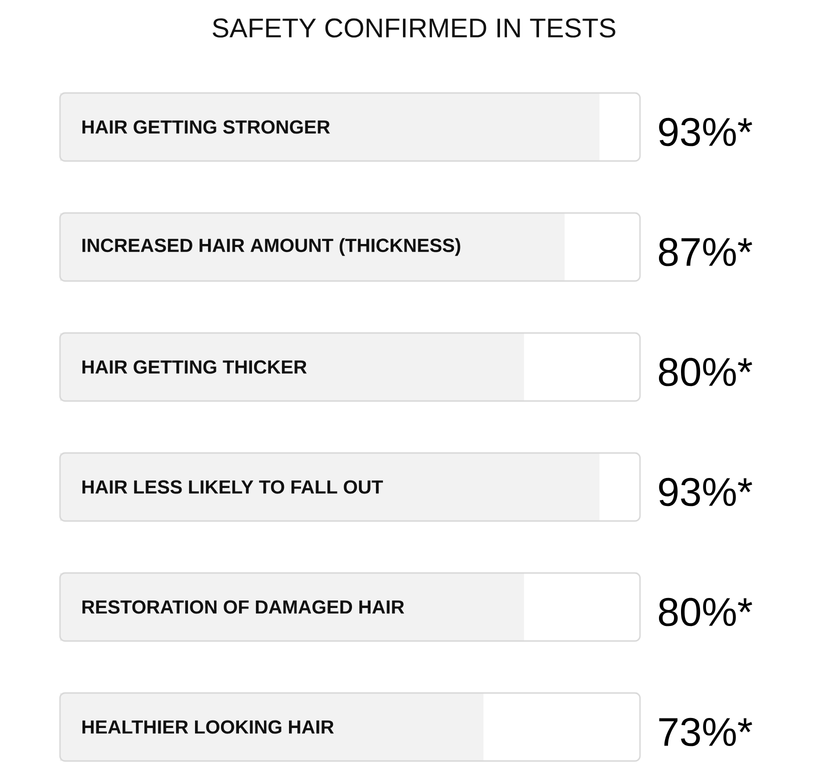 This screenshot has height=774, width=828. What do you see at coordinates (705, 252) in the screenshot?
I see `data-label: 87%*` at bounding box center [705, 252].